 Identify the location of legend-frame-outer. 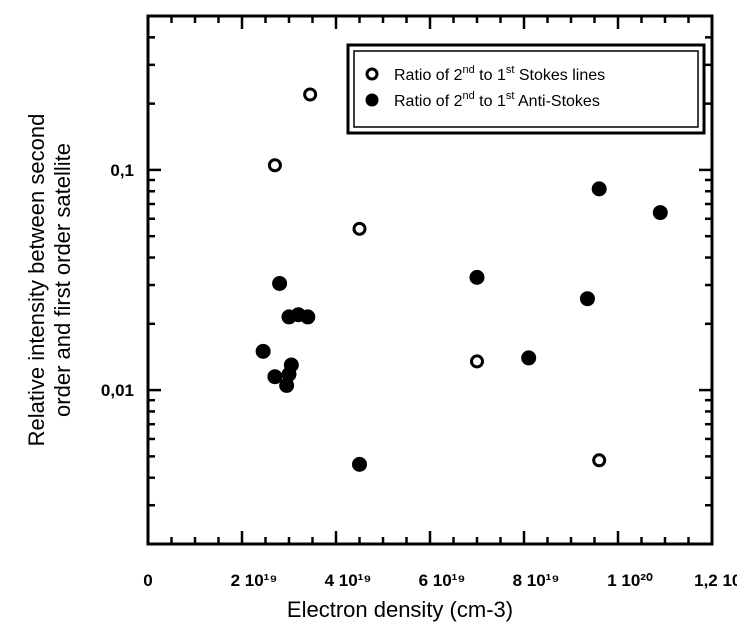
(526, 89).